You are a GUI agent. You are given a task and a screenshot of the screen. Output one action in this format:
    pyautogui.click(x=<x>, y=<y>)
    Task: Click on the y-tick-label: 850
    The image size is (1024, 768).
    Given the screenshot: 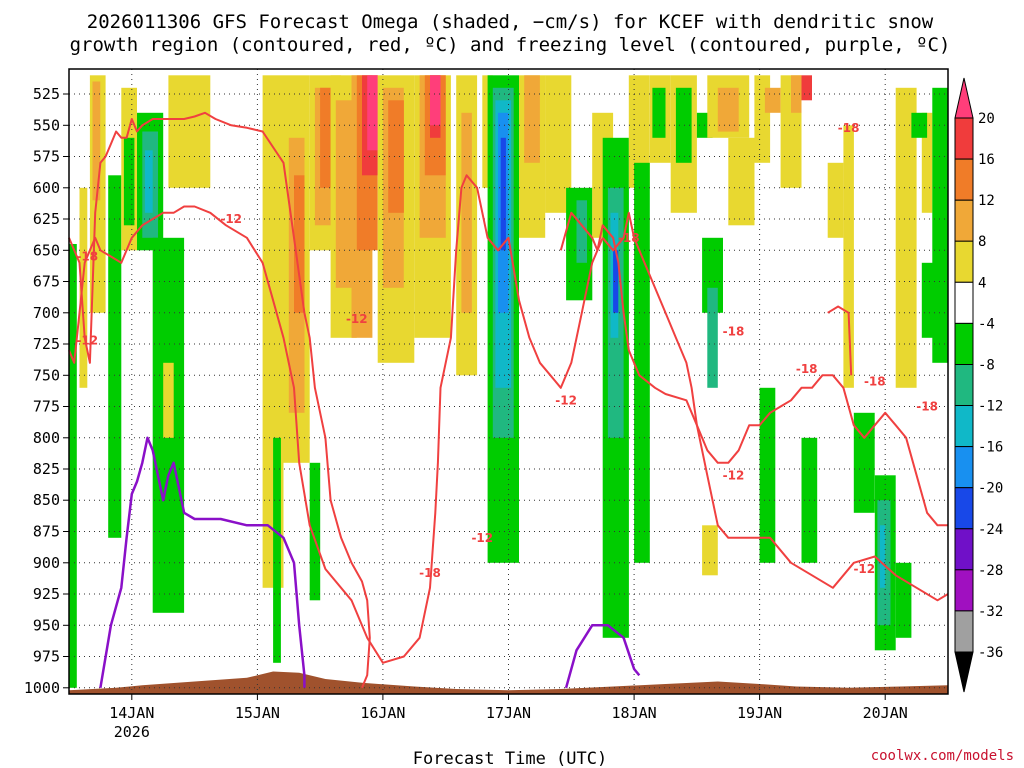 What is the action you would take?
    pyautogui.click(x=46, y=500)
    